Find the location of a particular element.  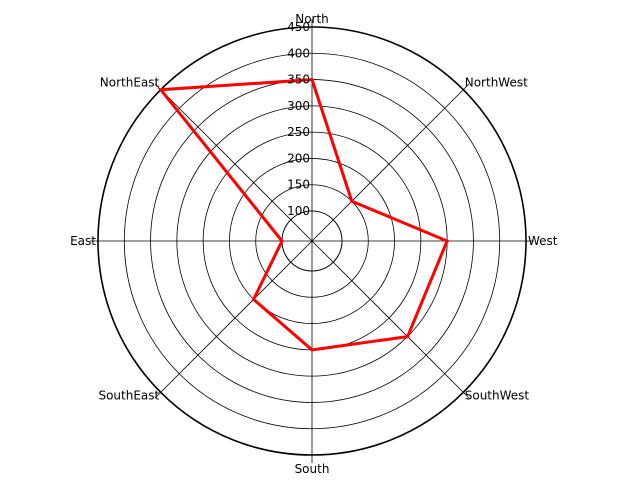

radial-tick-label: 150 is located at coordinates (298, 185).